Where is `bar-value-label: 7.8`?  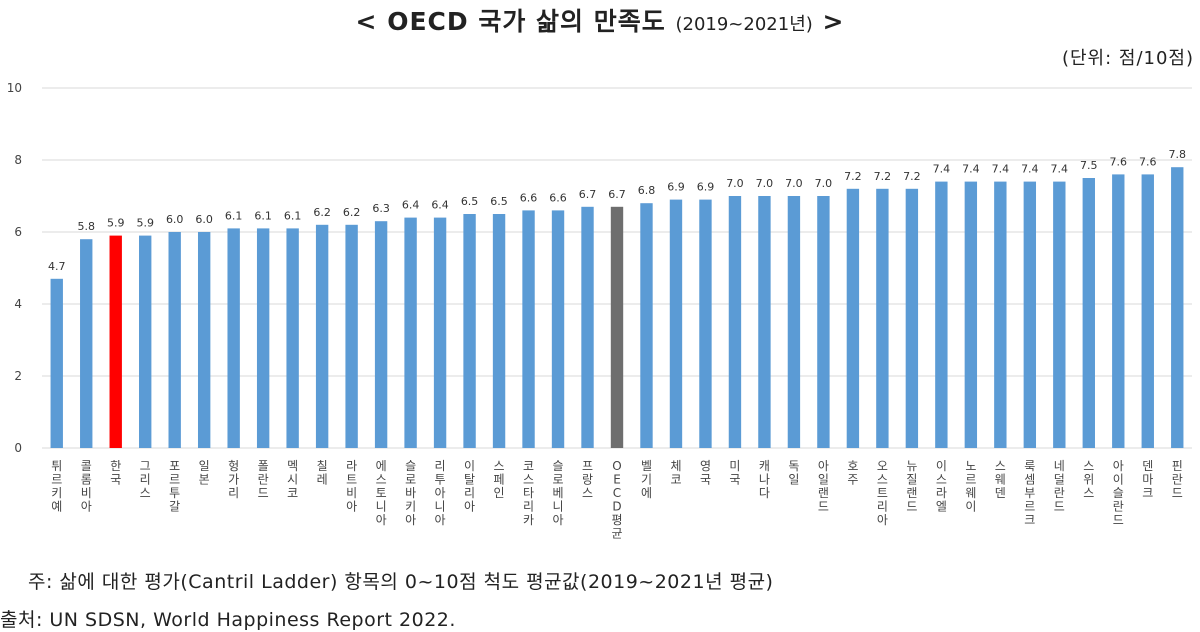 bar-value-label: 7.8 is located at coordinates (1178, 154).